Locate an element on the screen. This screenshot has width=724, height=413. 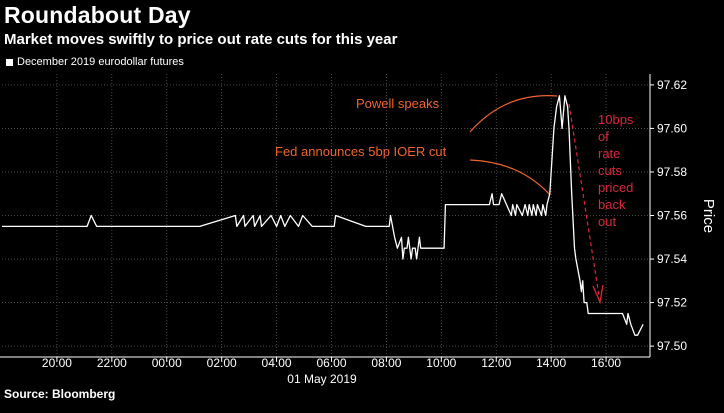
y-tick-label: 97.62 is located at coordinates (672, 85).